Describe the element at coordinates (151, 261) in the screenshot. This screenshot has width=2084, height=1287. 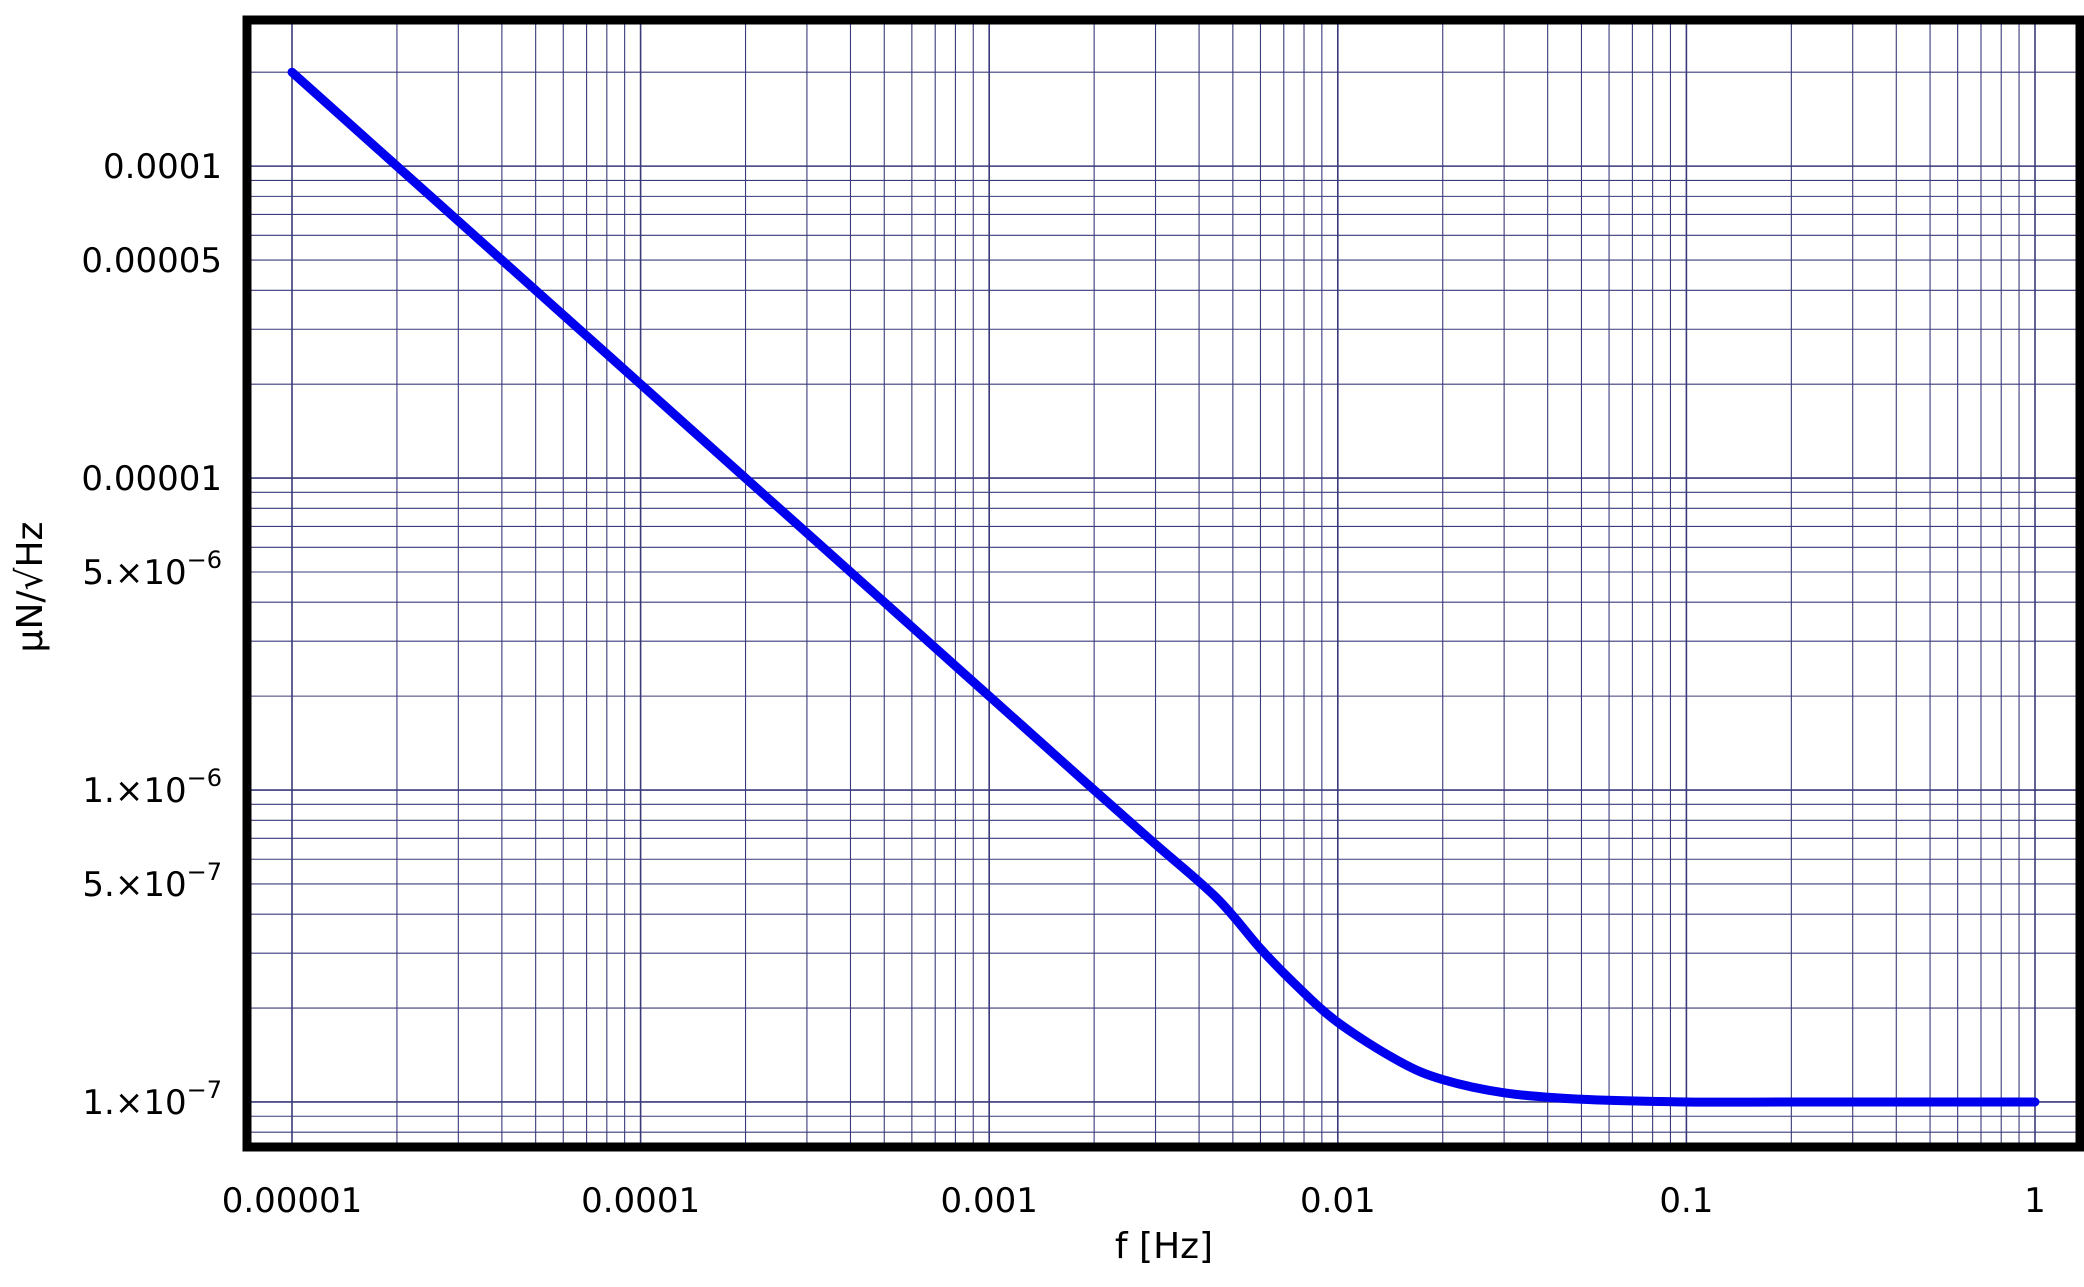
I see `y-tick-label: 0.00005` at that location.